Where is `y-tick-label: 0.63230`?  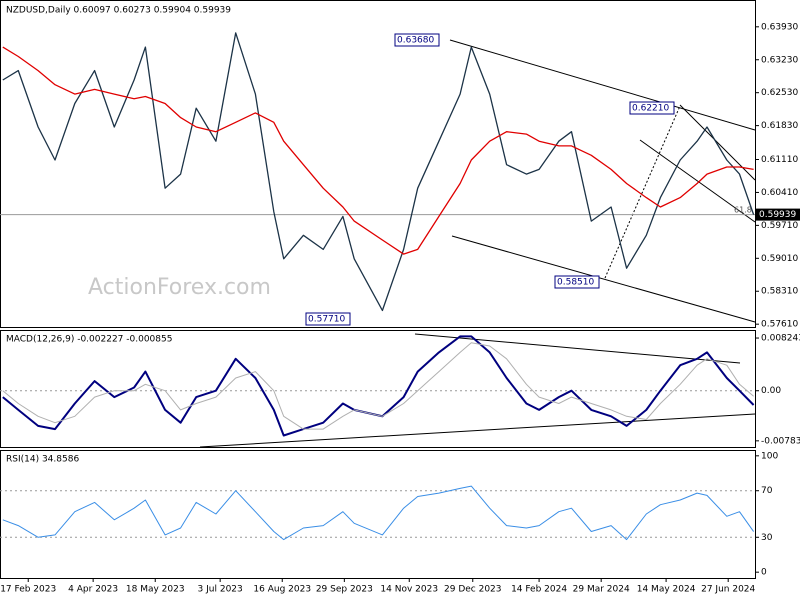
y-tick-label: 0.63230 is located at coordinates (779, 60).